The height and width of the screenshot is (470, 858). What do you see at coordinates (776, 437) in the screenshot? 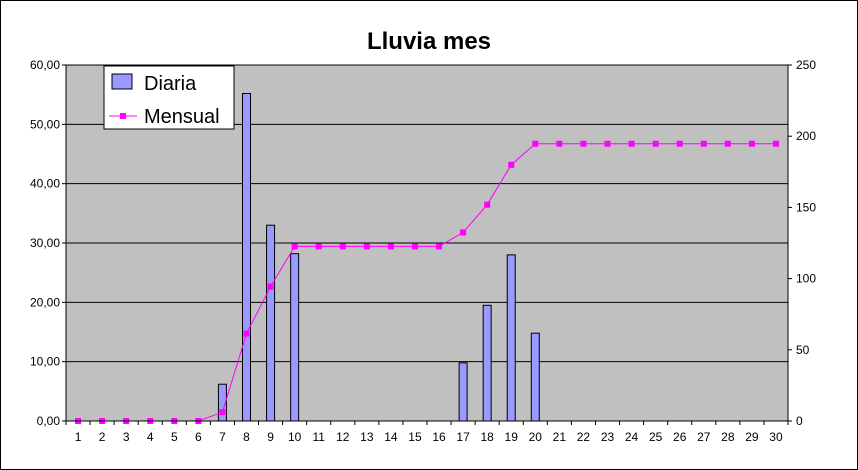
I see `x-tick-label: 30` at bounding box center [776, 437].